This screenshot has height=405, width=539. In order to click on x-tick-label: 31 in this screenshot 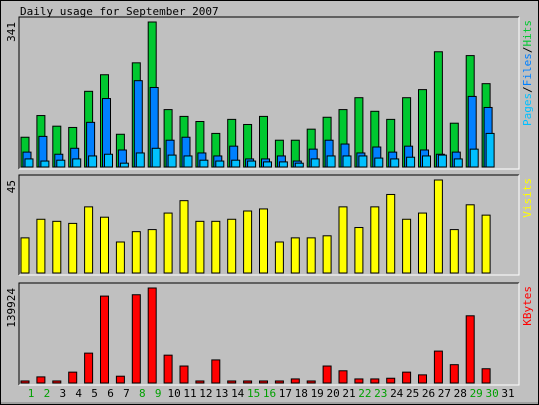, I will do `click(507, 393)`.